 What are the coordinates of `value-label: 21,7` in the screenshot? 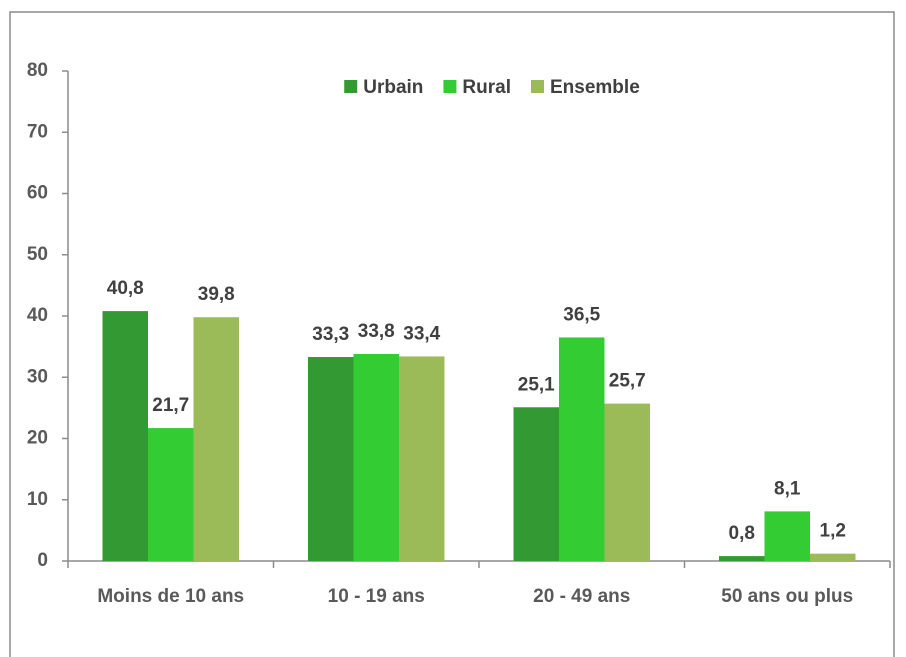 It's located at (170, 405).